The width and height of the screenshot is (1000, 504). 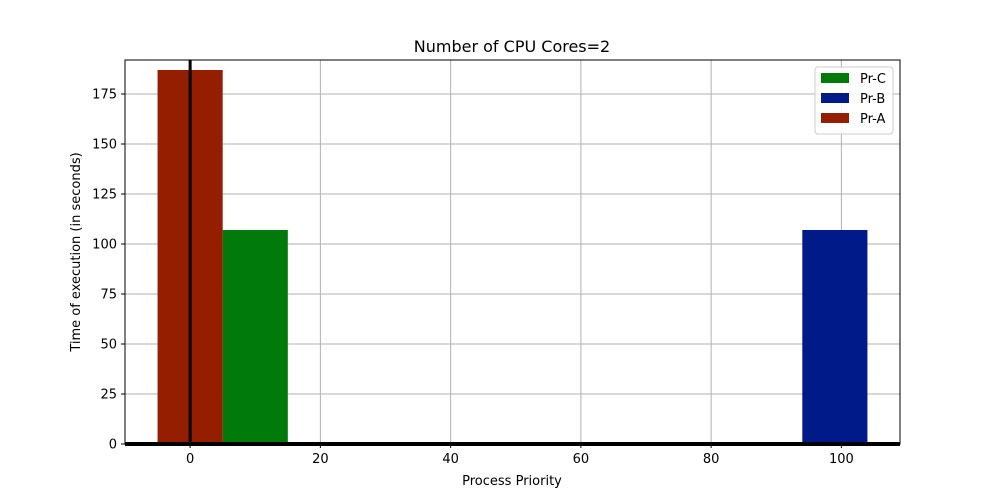 I want to click on chart-title: Number of CPU Cores=2, so click(x=512, y=46).